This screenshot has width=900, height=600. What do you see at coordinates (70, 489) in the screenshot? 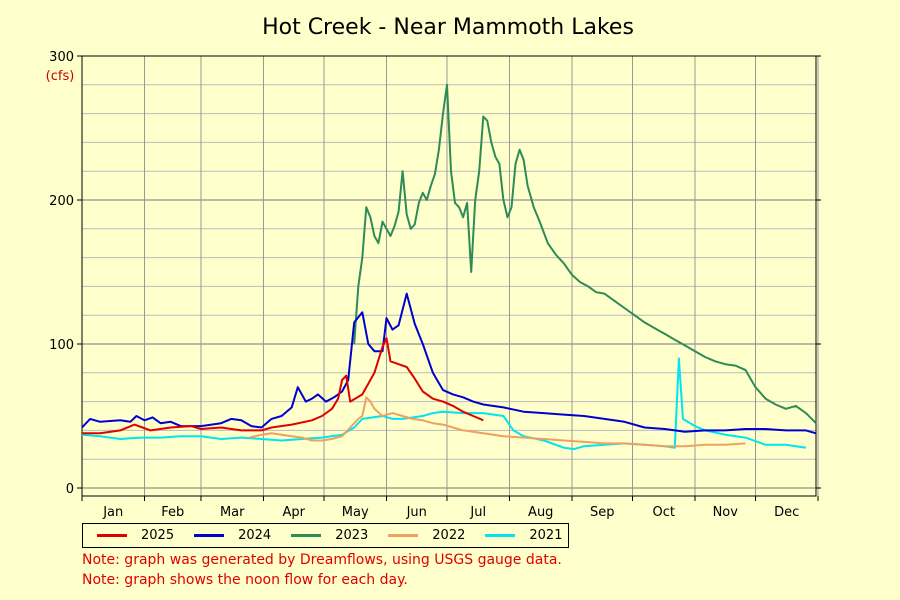
I see `y-tick-label: 0` at bounding box center [70, 489].